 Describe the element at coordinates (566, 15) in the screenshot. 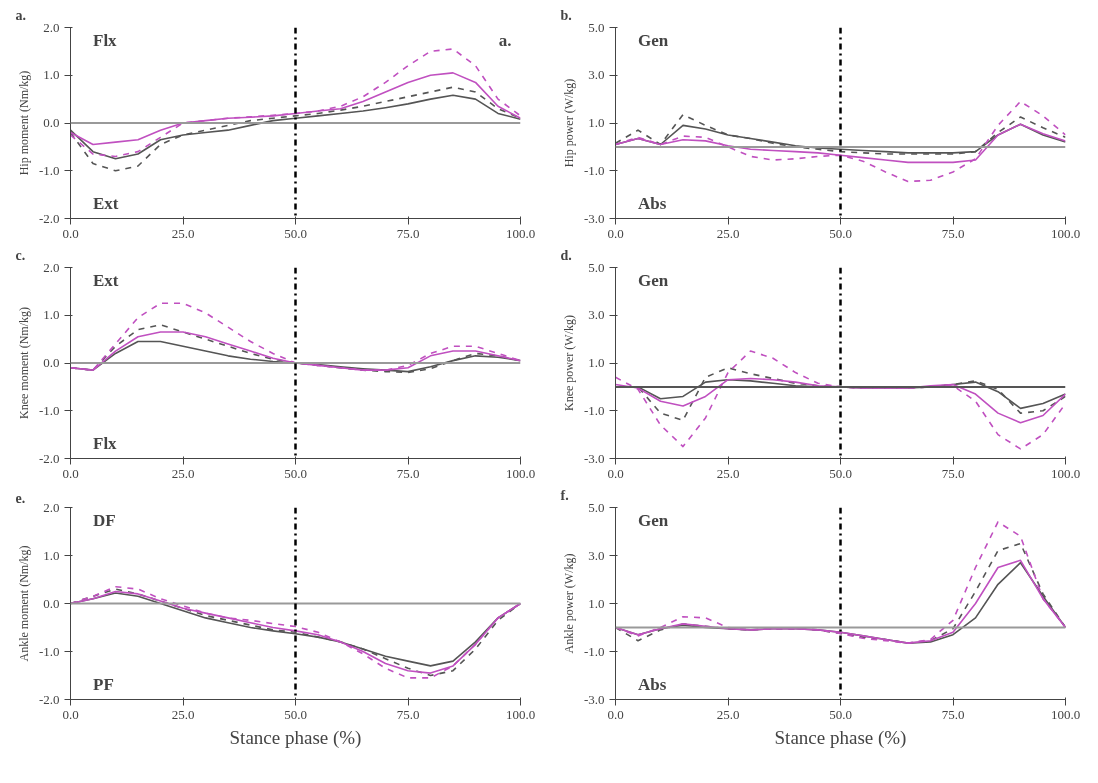

I see `chart-title: b.` at that location.